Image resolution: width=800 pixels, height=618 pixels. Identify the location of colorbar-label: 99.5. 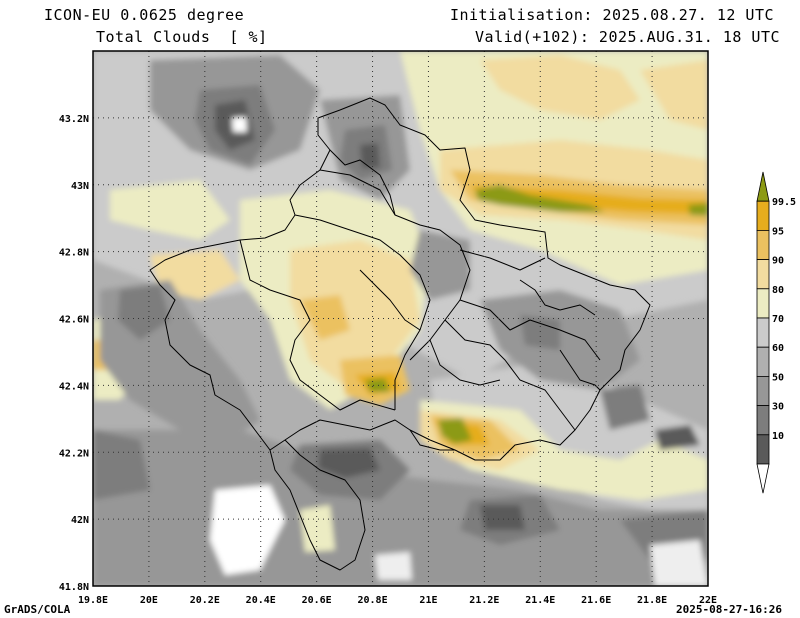
(784, 202).